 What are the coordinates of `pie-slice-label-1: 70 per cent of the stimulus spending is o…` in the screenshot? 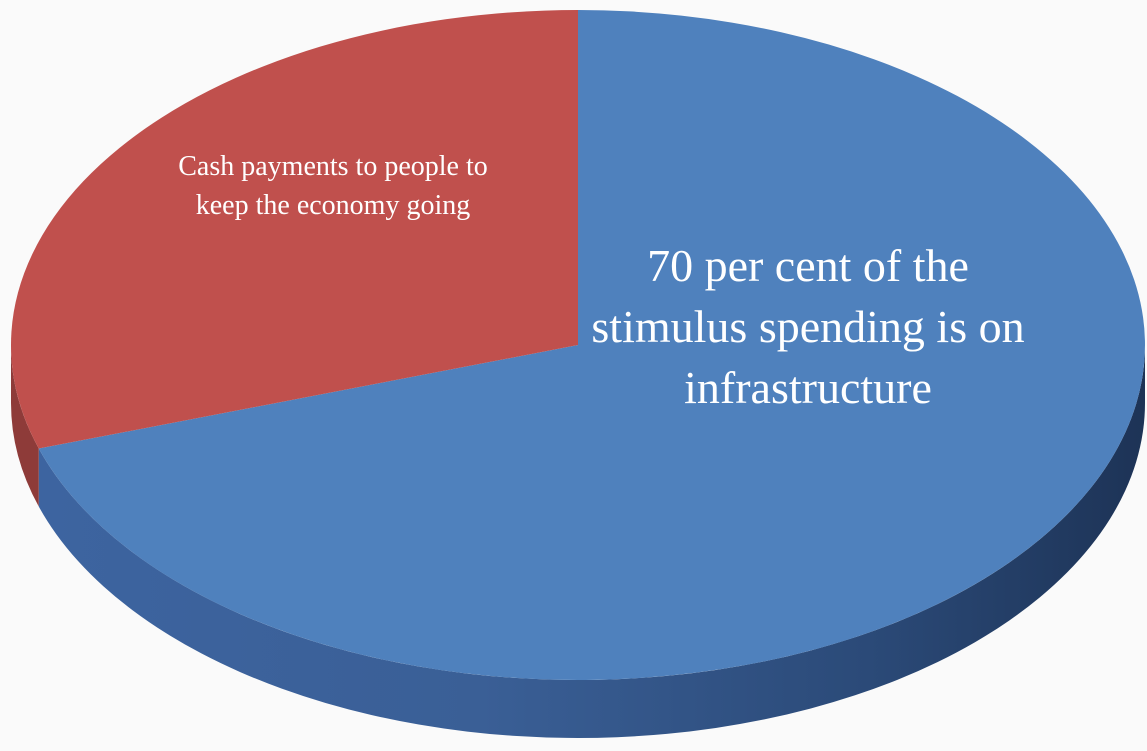 It's located at (807, 326).